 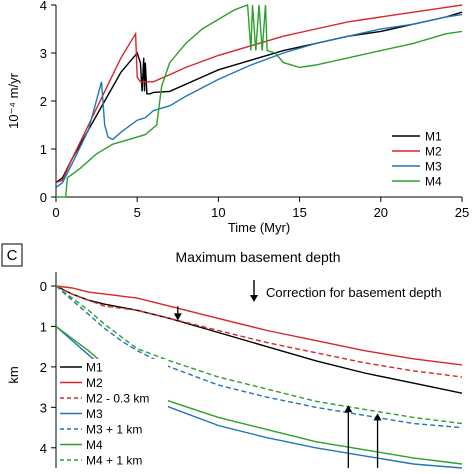 I want to click on annotation-text: Correction for basement depth, so click(x=354, y=292).